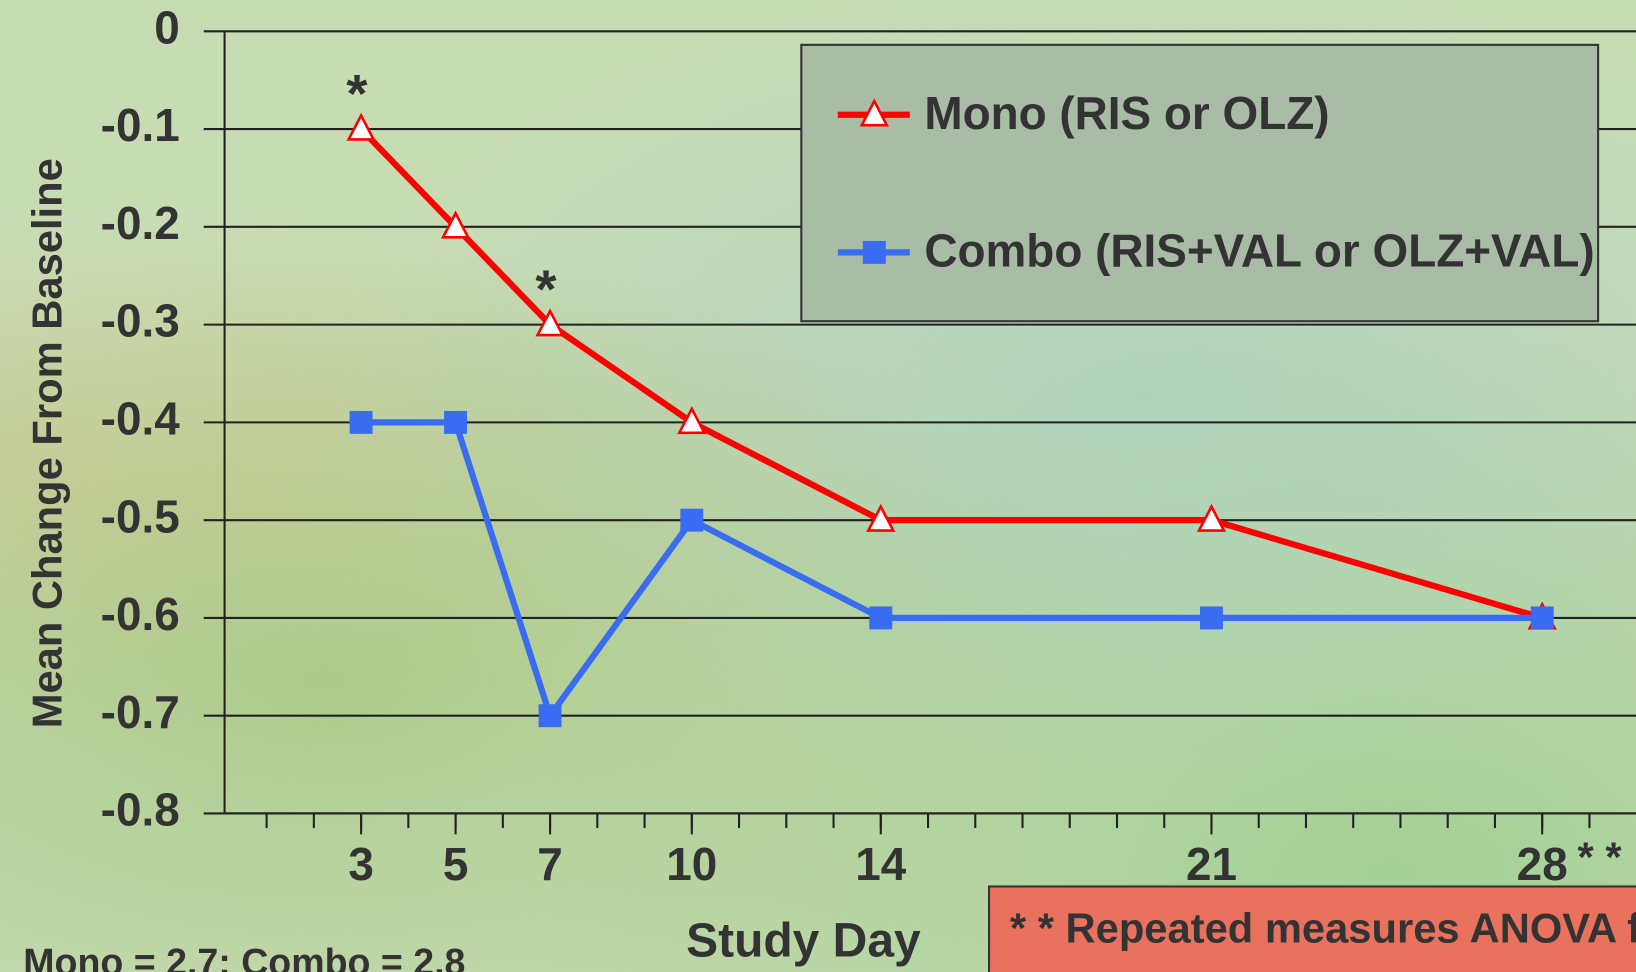 The image size is (1636, 972). I want to click on y-tick-label: -0.8, so click(140, 810).